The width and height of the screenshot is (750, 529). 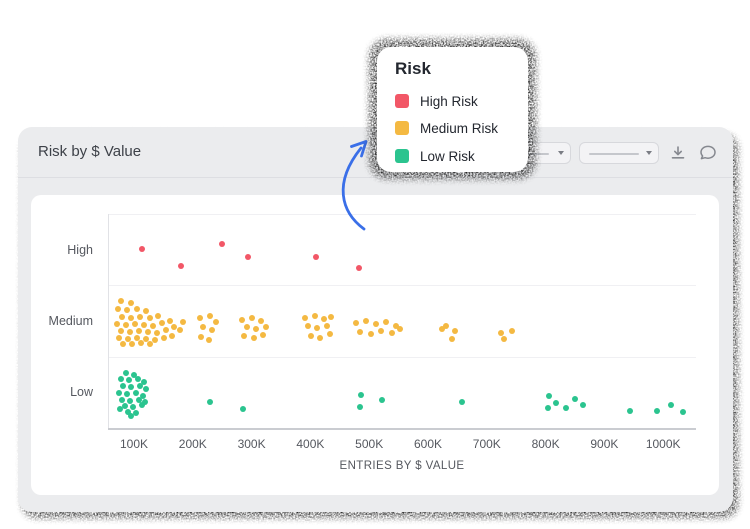 I want to click on legend-item-low-risk: Low Risk, so click(x=435, y=156).